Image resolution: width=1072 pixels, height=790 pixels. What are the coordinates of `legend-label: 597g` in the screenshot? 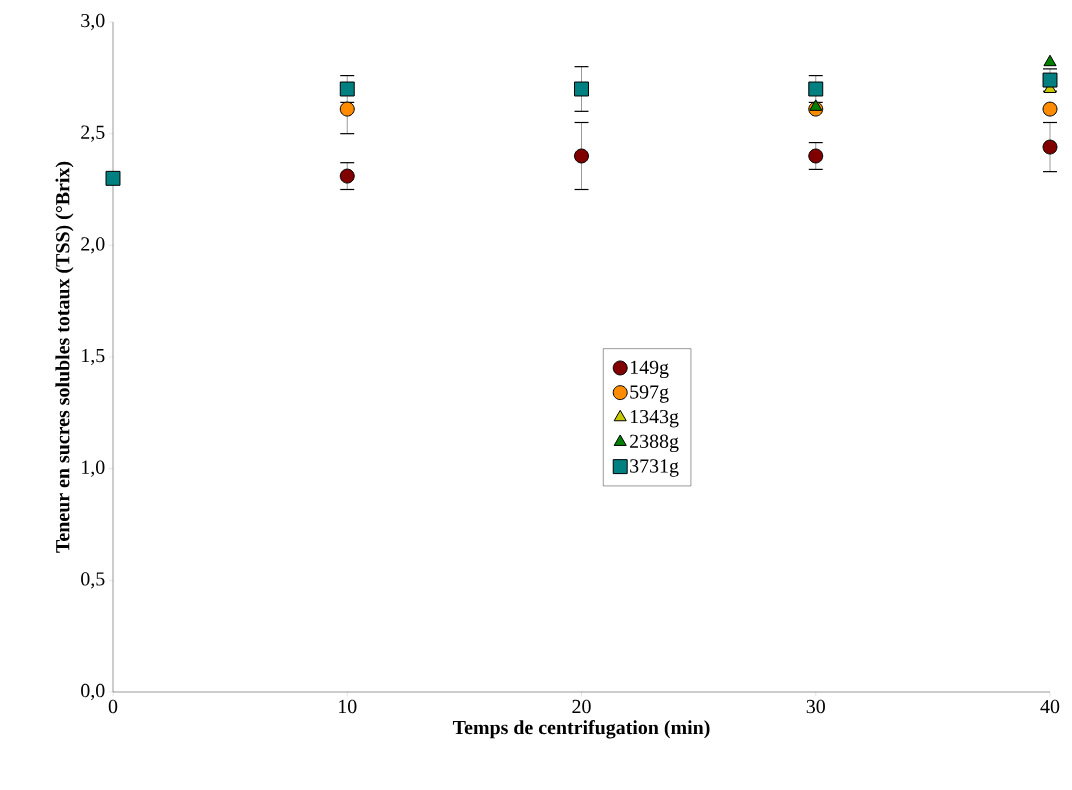 It's located at (649, 394).